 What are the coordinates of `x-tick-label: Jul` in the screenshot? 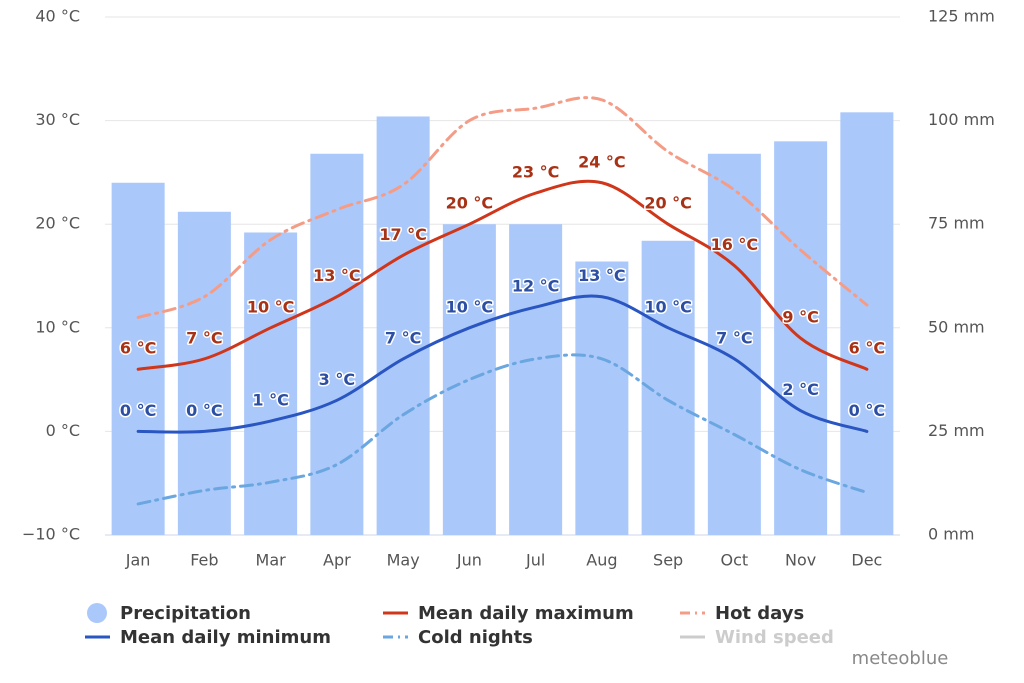 It's located at (535, 560).